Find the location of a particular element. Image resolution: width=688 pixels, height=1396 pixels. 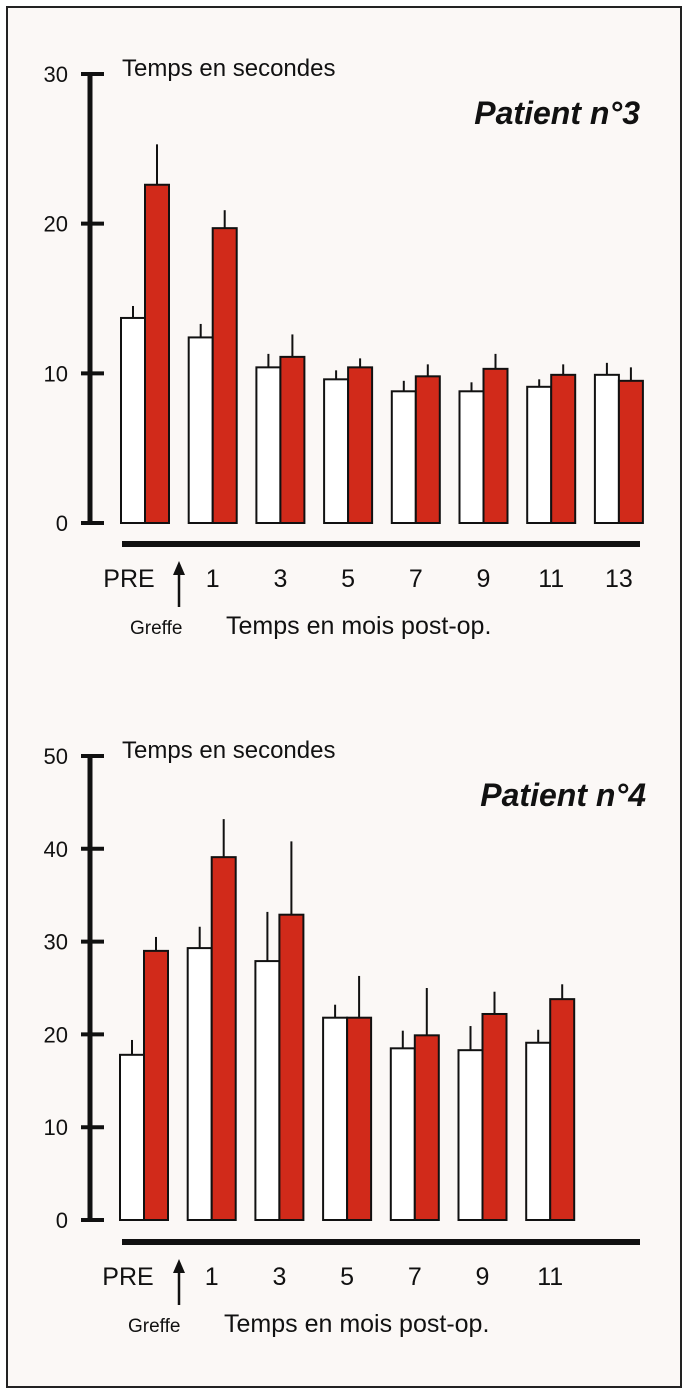

chart-title: Patient n°4 is located at coordinates (563, 795).